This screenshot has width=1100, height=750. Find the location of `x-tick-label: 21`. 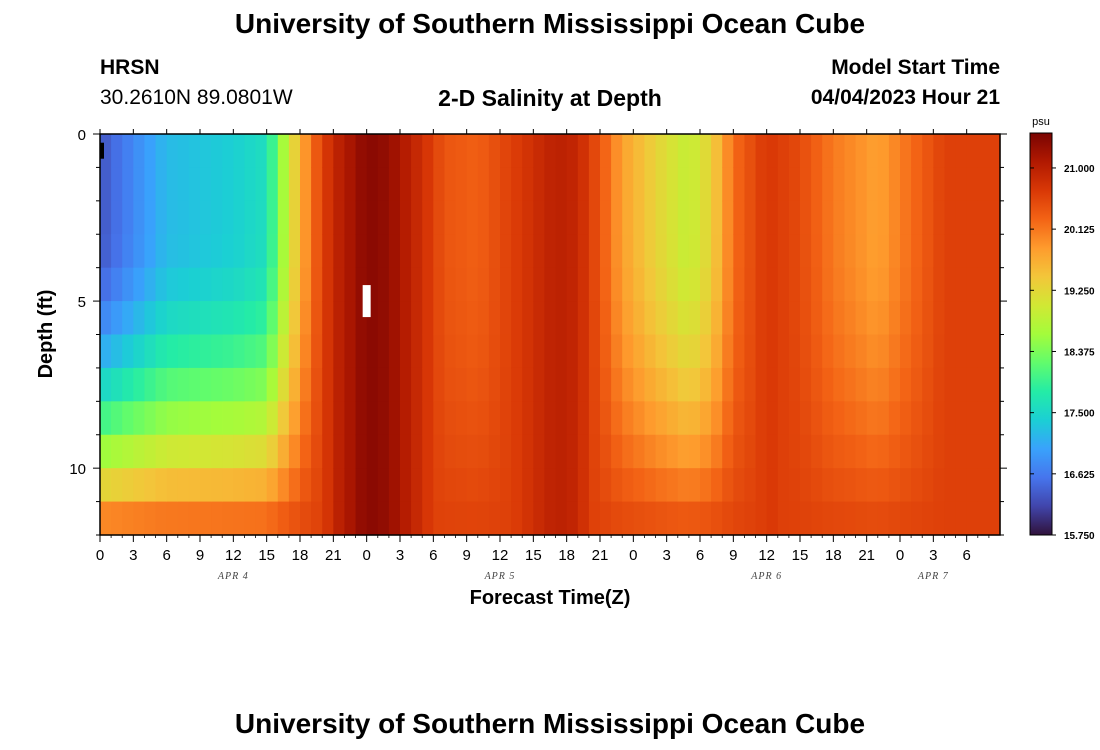

x-tick-label: 21 is located at coordinates (333, 555).